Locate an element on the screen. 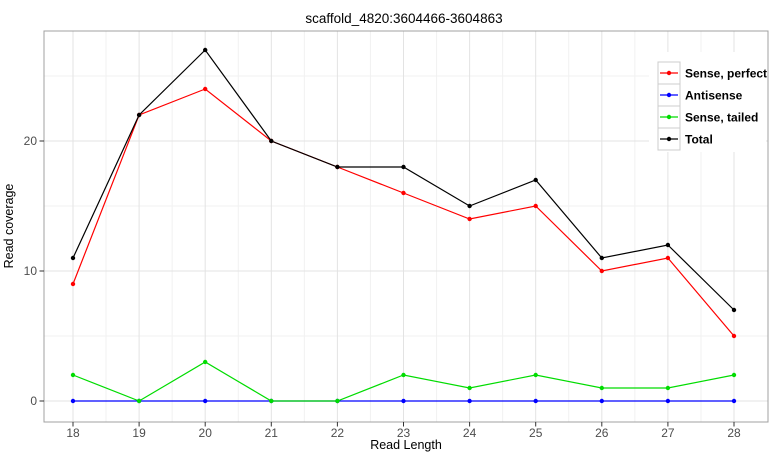  y-tick-label: 20 is located at coordinates (31, 141).